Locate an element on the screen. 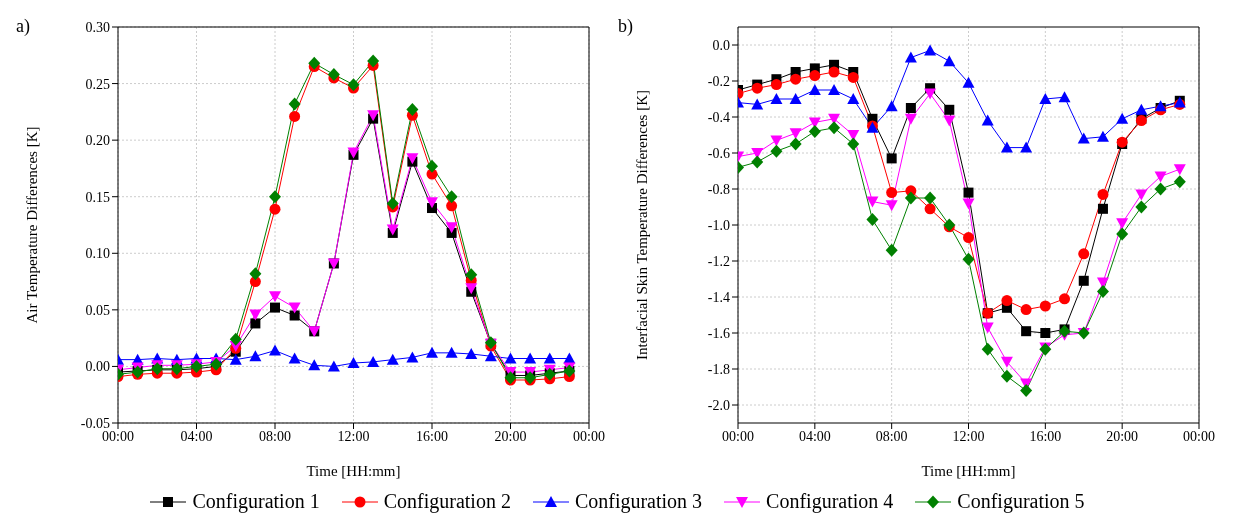 The width and height of the screenshot is (1235, 517). y-tick-label: -1.0 is located at coordinates (718, 225).